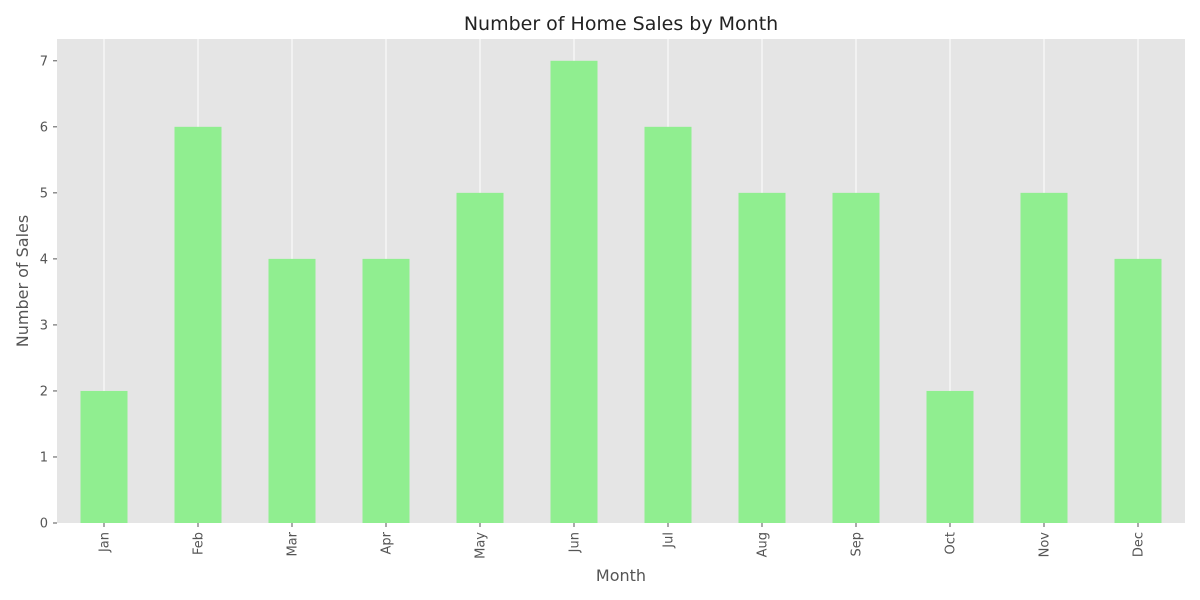  Describe the element at coordinates (1138, 390) in the screenshot. I see `bar-dec` at that location.